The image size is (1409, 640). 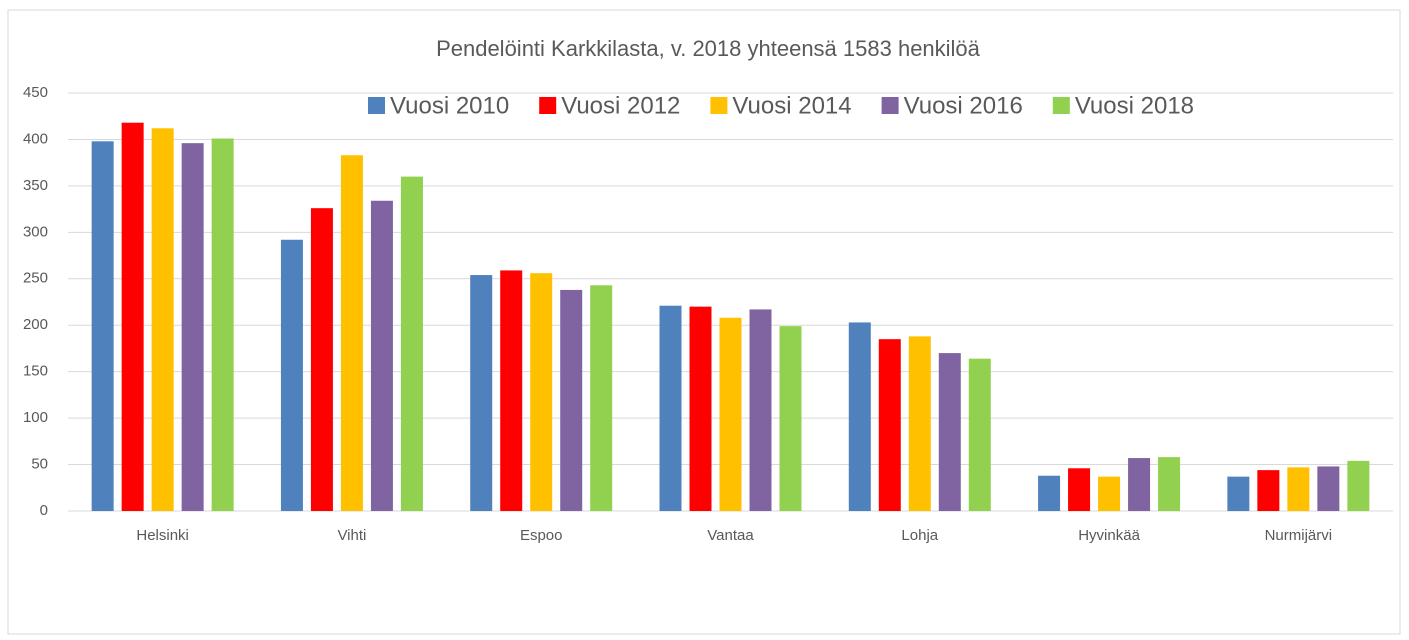 I want to click on y-tick-label: 300, so click(x=35, y=231).